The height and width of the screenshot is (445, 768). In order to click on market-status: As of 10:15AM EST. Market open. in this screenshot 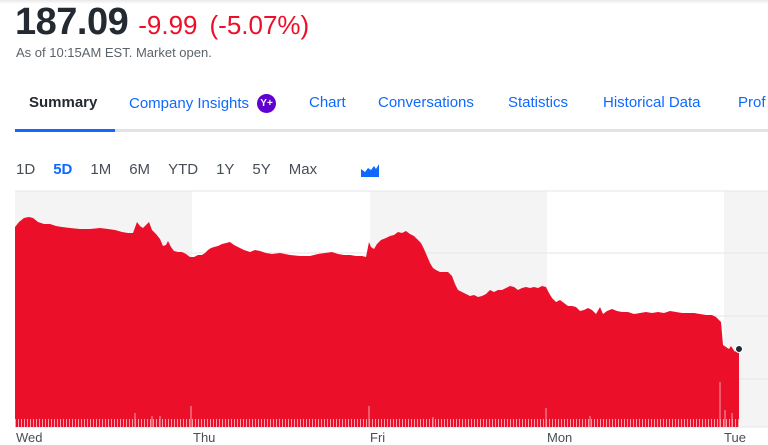, I will do `click(114, 52)`.